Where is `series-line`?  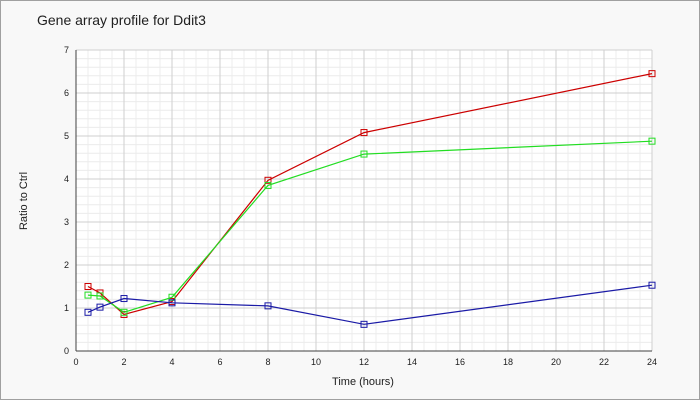
series-line is located at coordinates (370, 304).